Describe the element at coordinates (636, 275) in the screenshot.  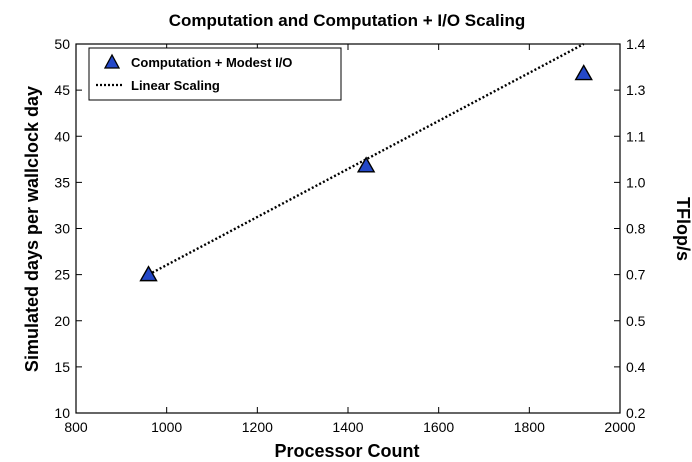
I see `y2-tick-label: 0.7` at that location.